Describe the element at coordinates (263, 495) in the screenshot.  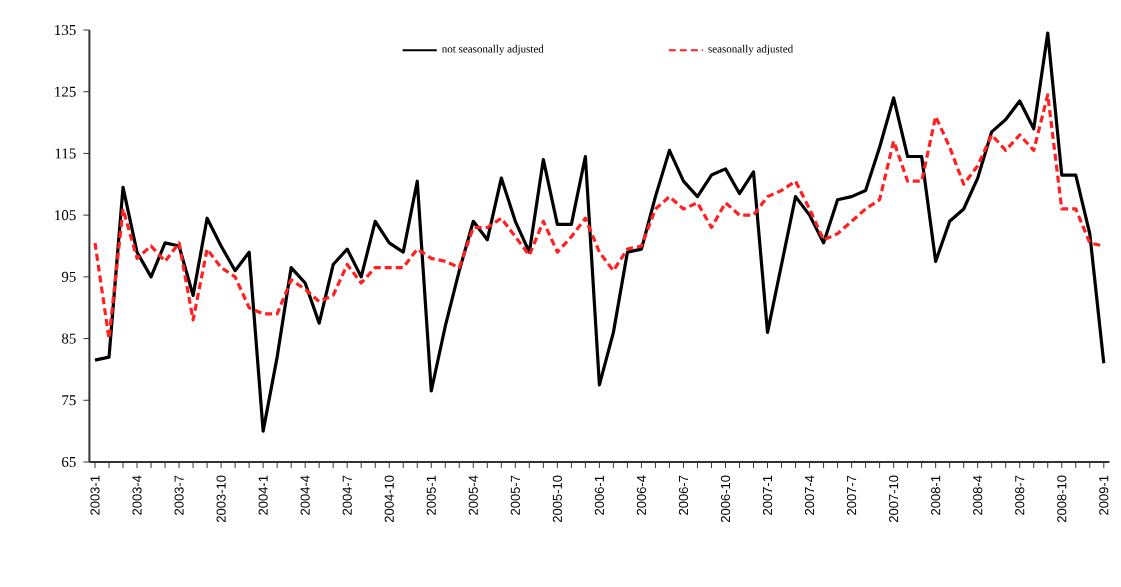
I see `x-tick-label: 2004-1` at that location.